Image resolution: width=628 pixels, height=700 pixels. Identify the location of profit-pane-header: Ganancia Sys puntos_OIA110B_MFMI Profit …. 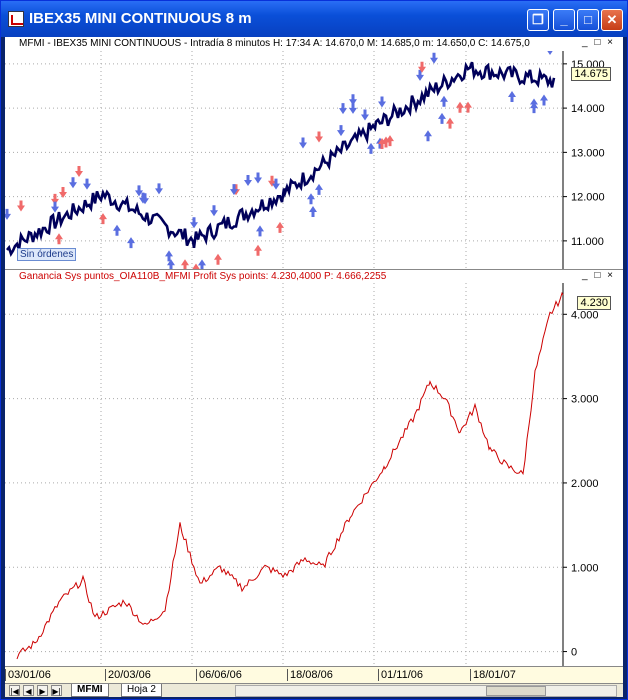
(314, 276).